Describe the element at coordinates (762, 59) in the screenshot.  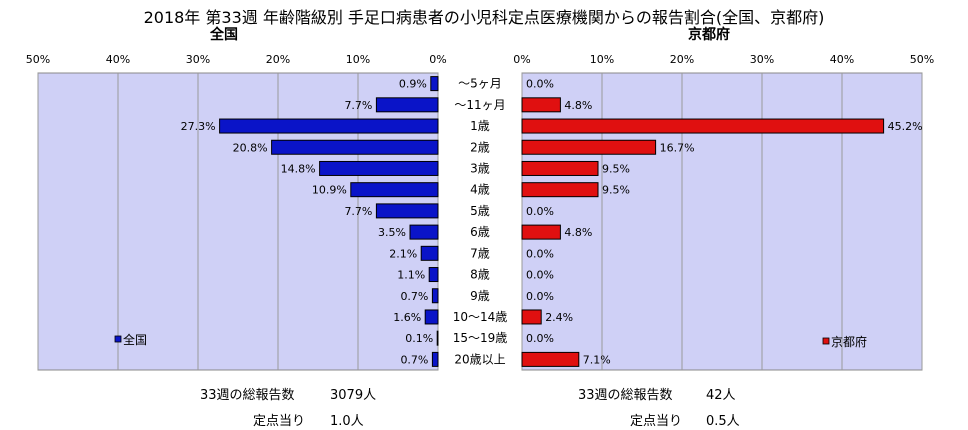
I see `right-tick-label: 30%` at that location.